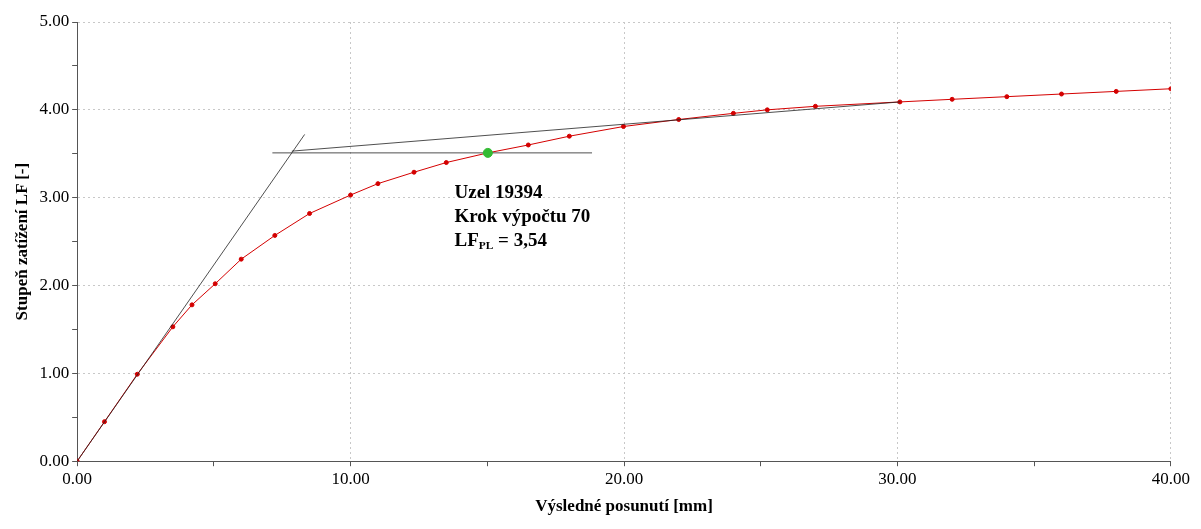 Image resolution: width=1201 pixels, height=529 pixels. What do you see at coordinates (54, 21) in the screenshot?
I see `y-tick-label: 5.00` at bounding box center [54, 21].